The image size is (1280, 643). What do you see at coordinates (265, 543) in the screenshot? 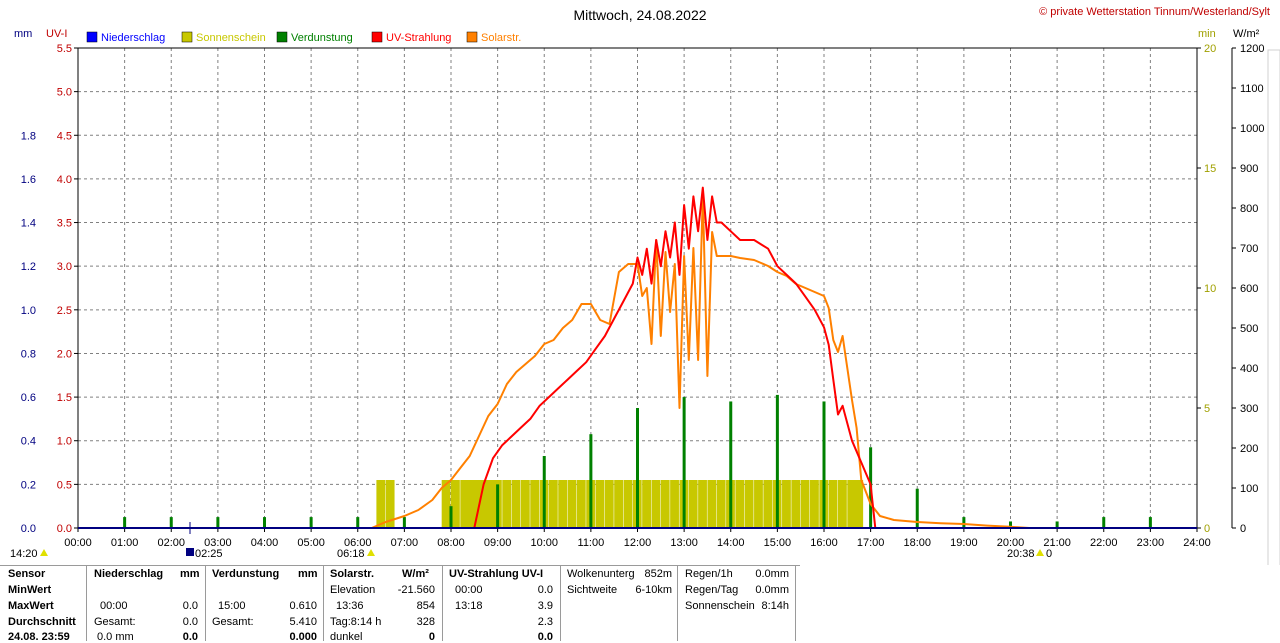
I see `x-tick-label: 04:00` at bounding box center [265, 543].